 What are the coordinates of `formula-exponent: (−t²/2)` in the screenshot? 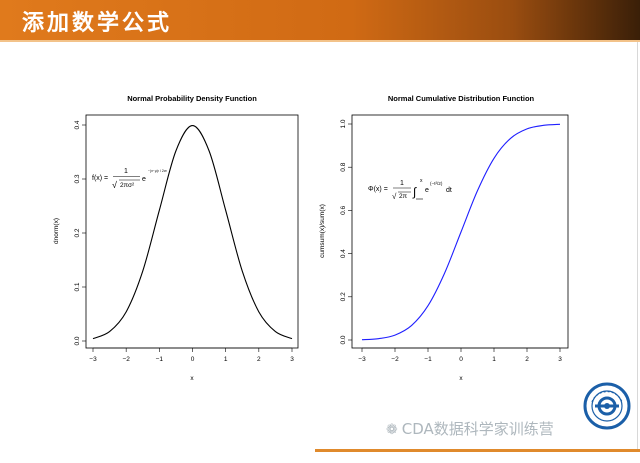 It's located at (436, 183).